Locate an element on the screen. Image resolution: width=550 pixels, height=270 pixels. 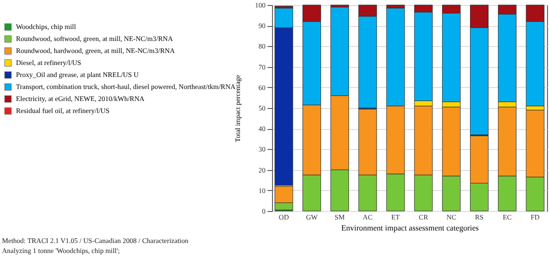
x-axis-title: Environment impact assessment categories is located at coordinates (410, 228).